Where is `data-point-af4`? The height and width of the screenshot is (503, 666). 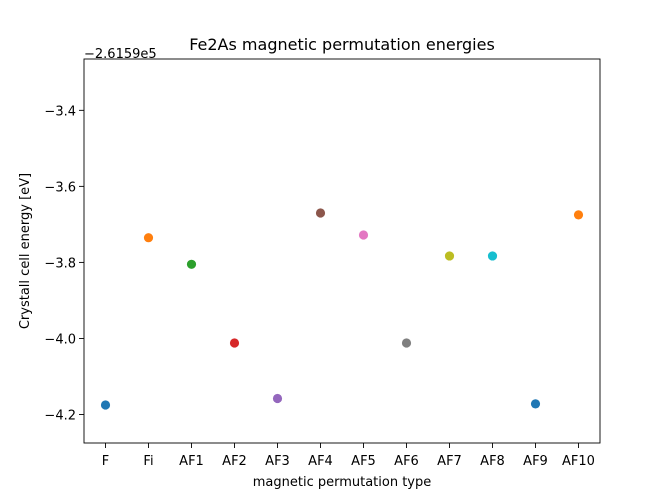 data-point-af4 is located at coordinates (320, 213).